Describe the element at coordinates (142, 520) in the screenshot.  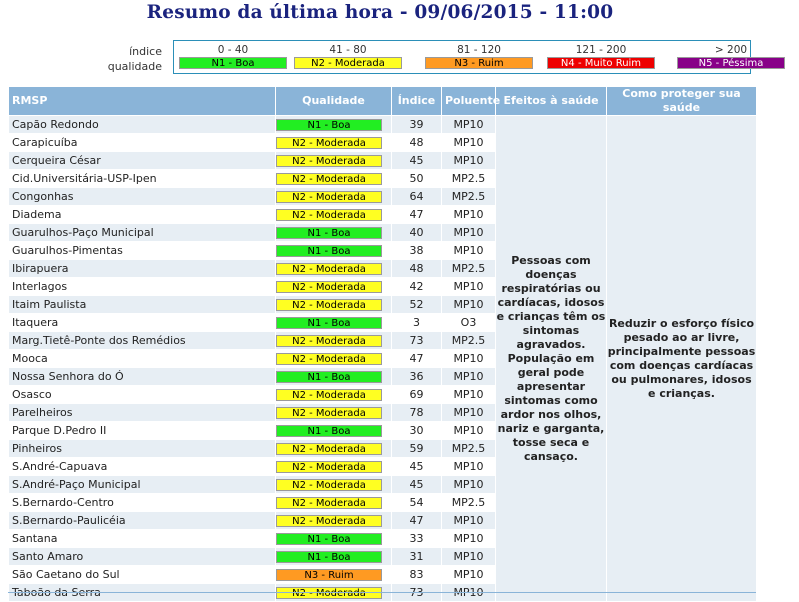
I see `station-name: S.Bernardo-Paulicéia` at that location.